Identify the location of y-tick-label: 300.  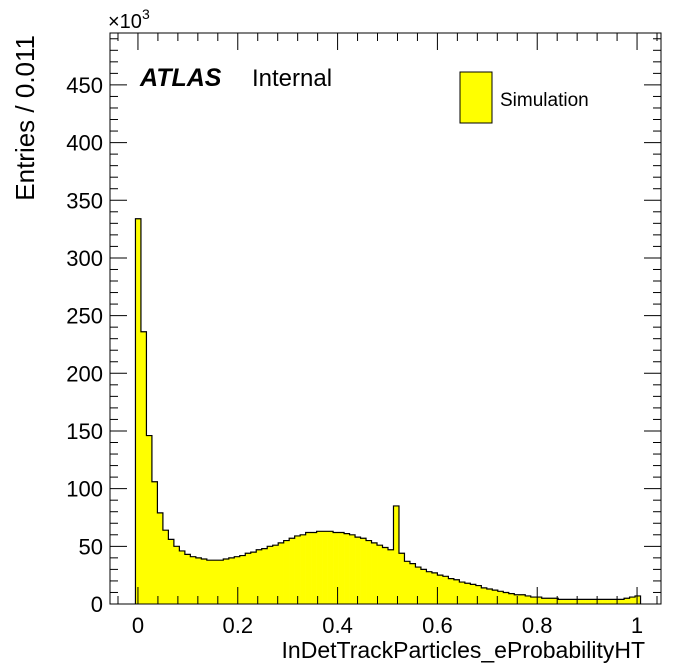
(84, 258).